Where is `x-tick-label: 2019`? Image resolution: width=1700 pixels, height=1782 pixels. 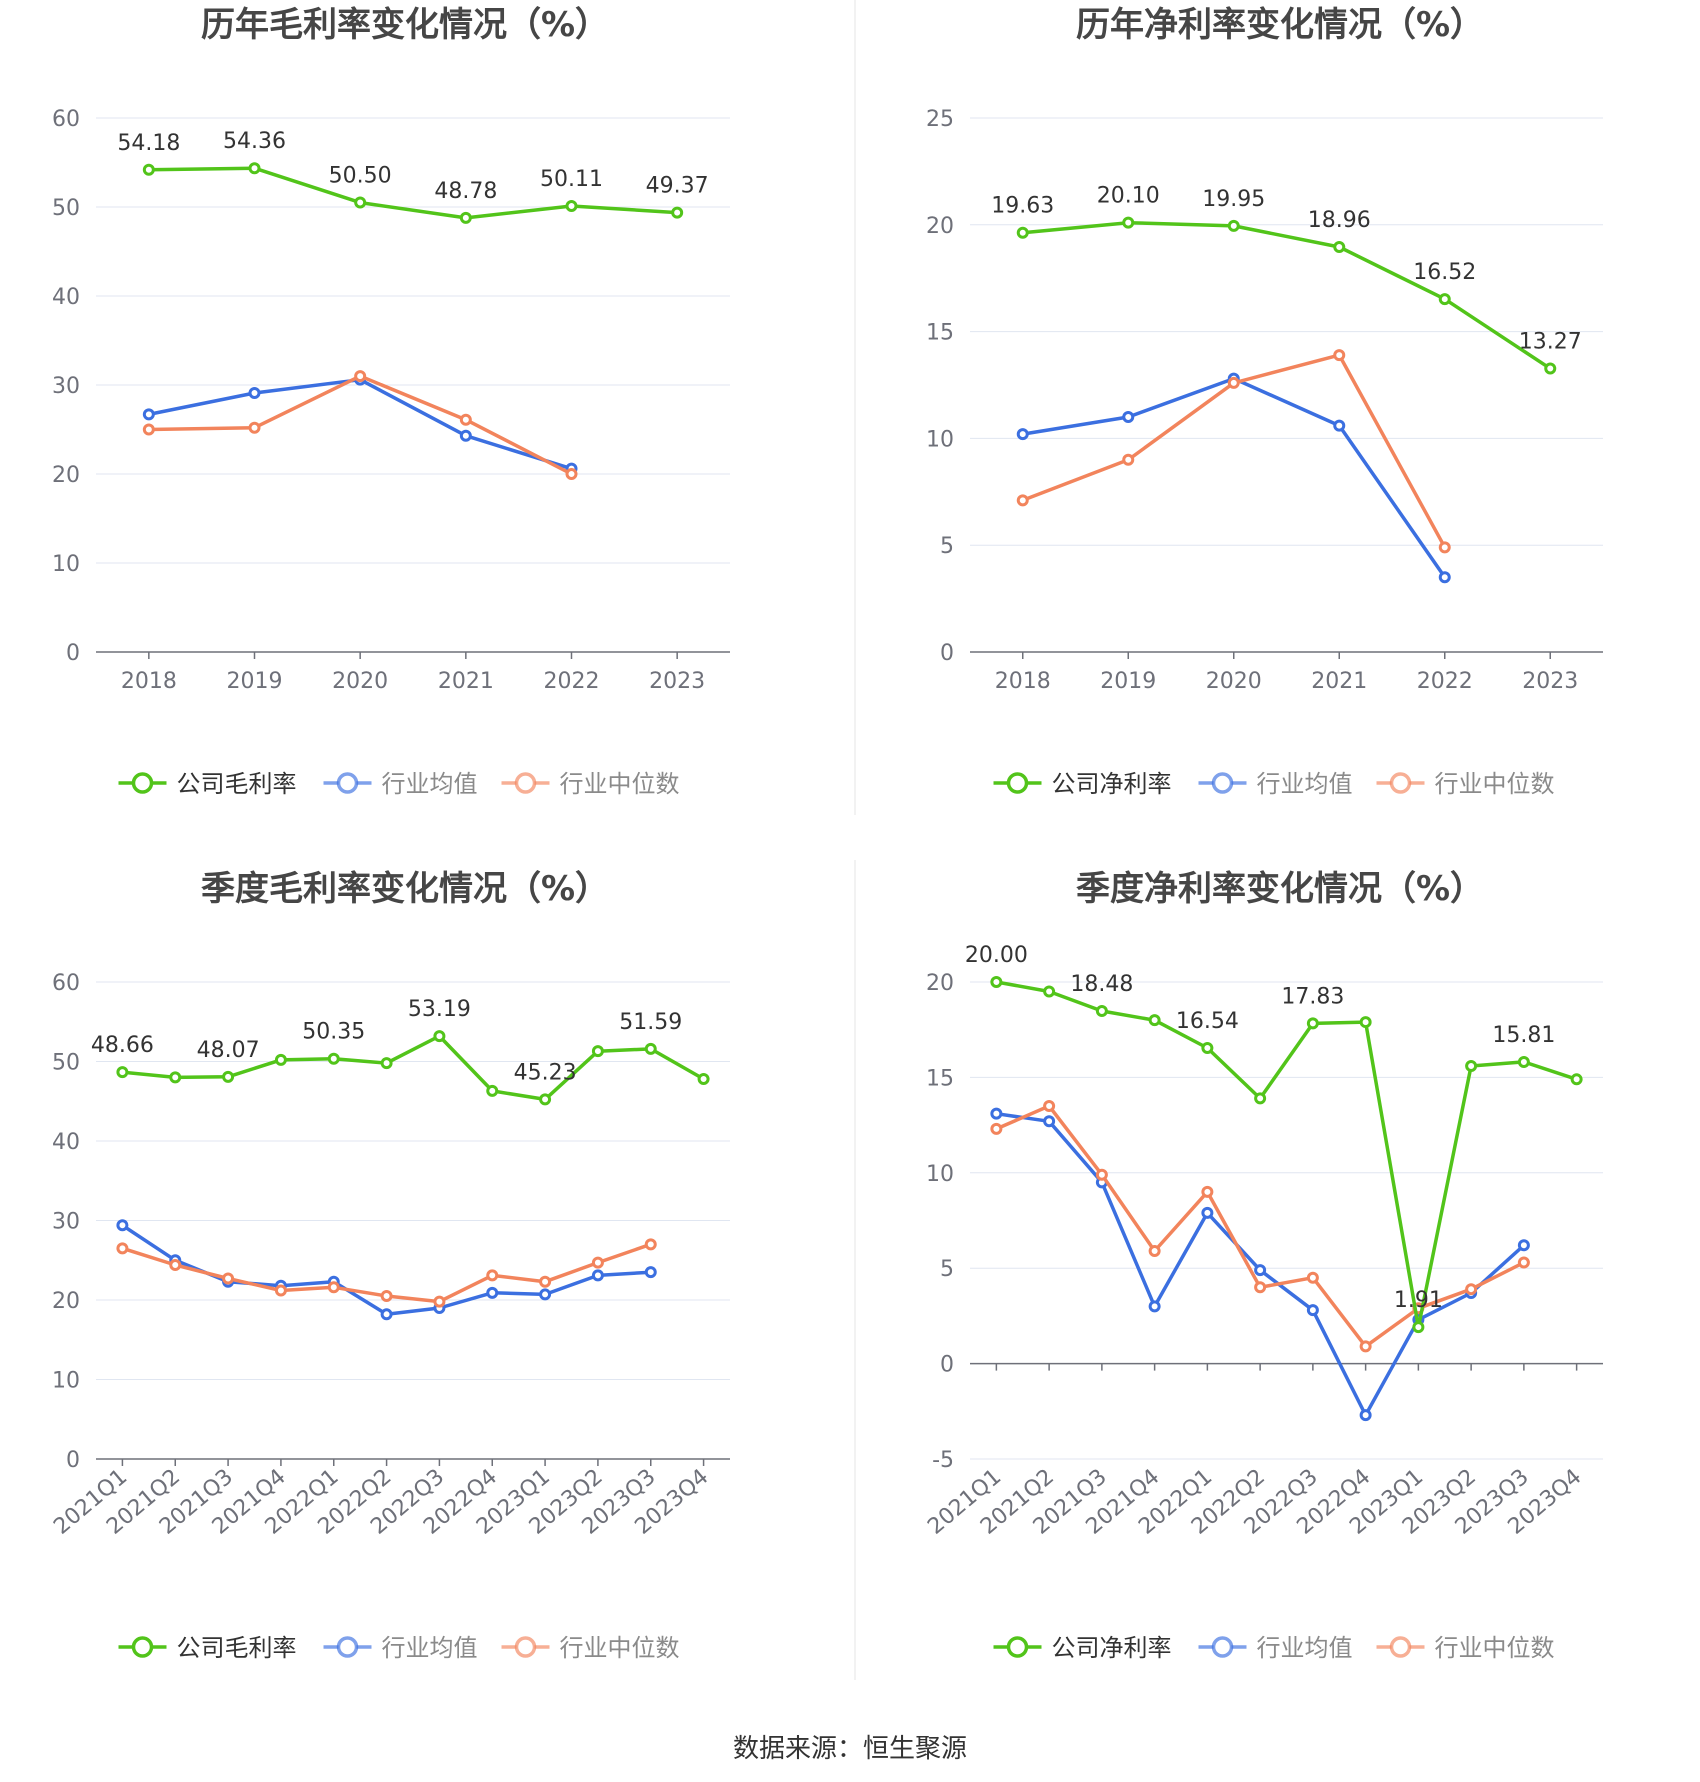
x-tick-label: 2019 is located at coordinates (255, 681).